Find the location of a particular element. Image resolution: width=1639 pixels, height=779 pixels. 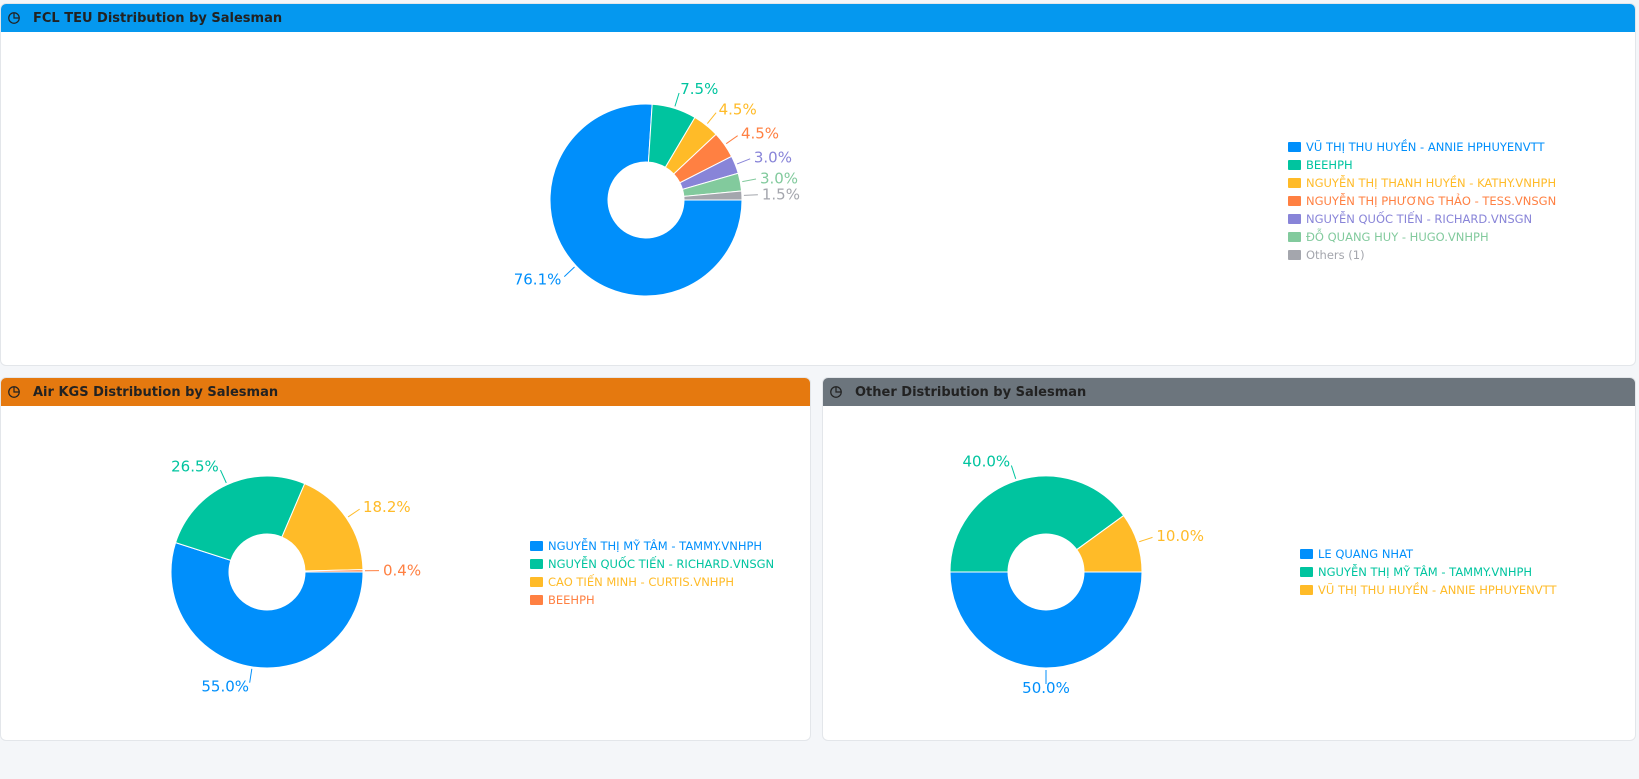

legend-item: LE QUANG NHAT is located at coordinates (1428, 554).